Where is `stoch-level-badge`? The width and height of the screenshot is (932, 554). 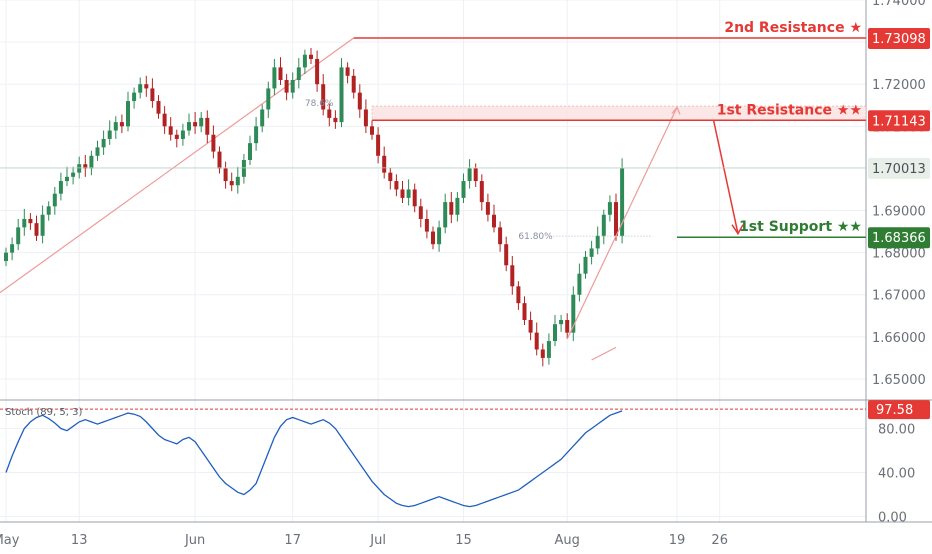
stoch-level-badge is located at coordinates (899, 410).